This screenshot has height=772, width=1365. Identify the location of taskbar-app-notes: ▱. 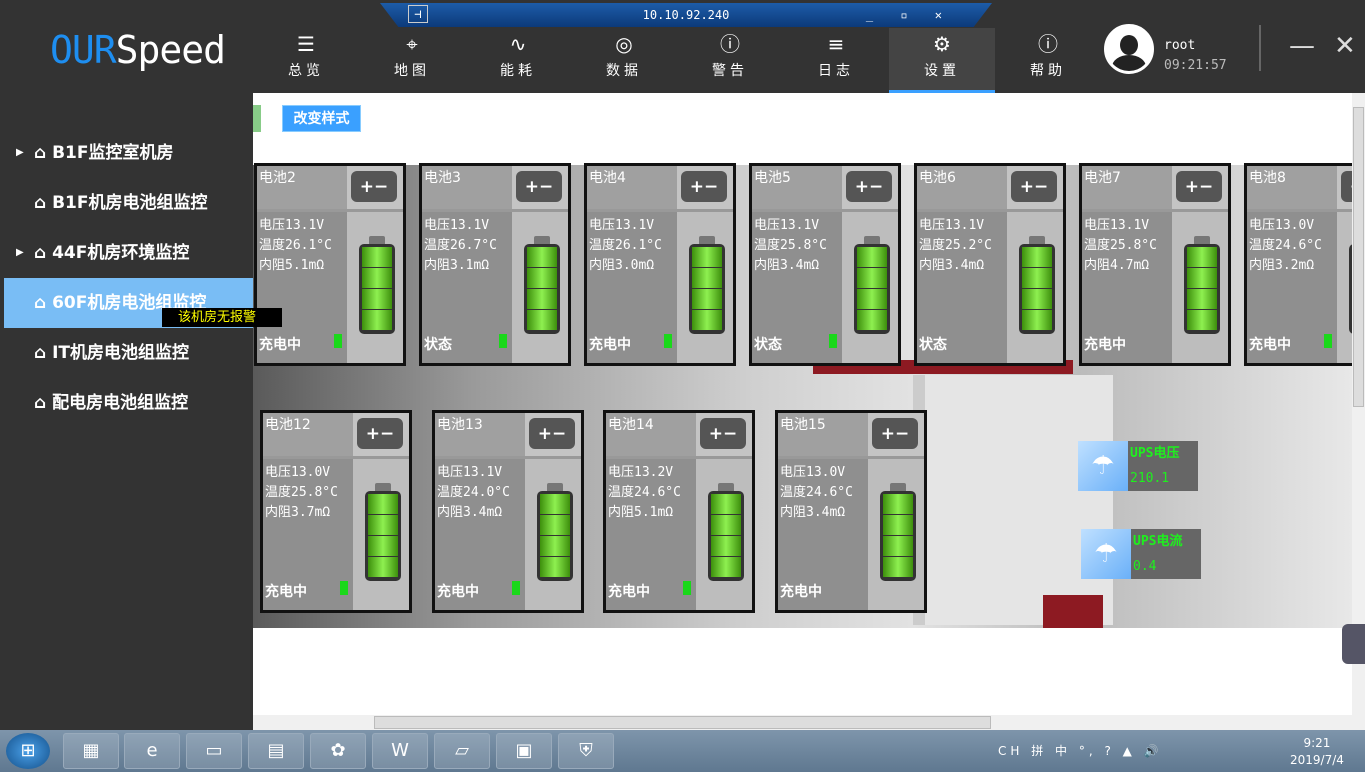
(462, 751).